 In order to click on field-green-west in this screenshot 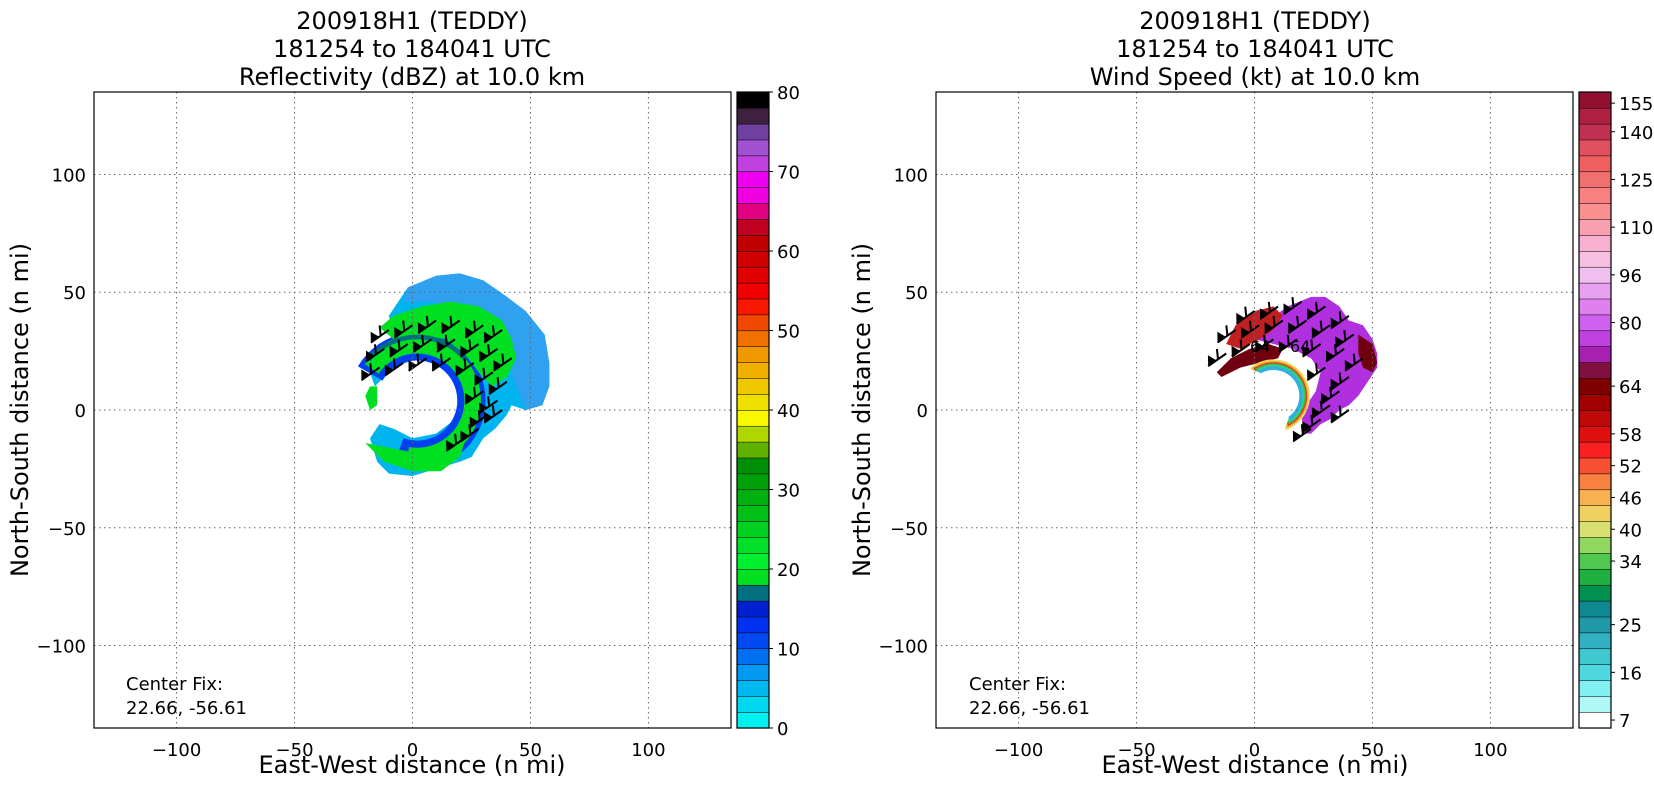, I will do `click(371, 398)`.